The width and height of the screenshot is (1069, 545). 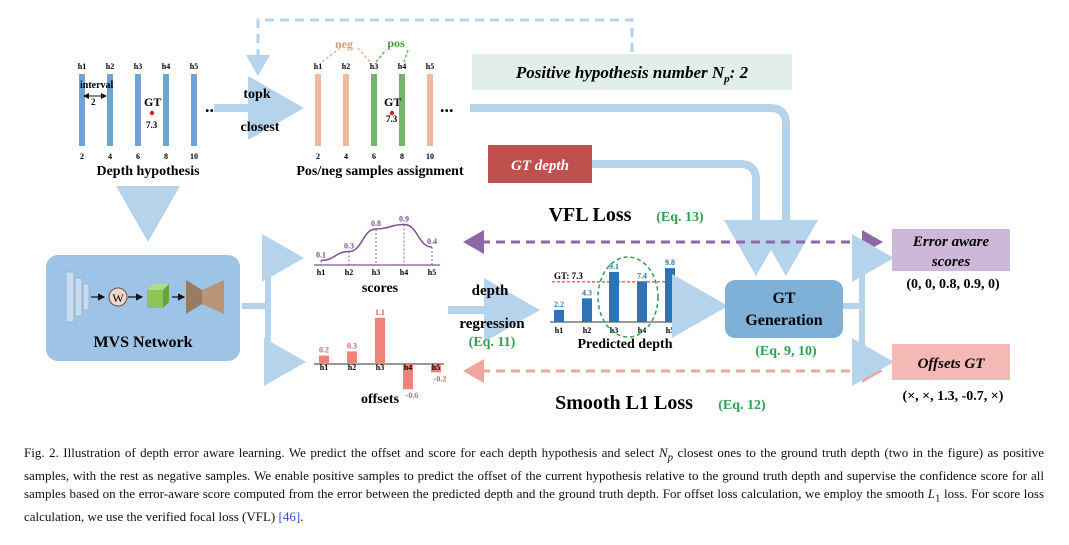 What do you see at coordinates (376, 242) in the screenshot?
I see `scores-curve` at bounding box center [376, 242].